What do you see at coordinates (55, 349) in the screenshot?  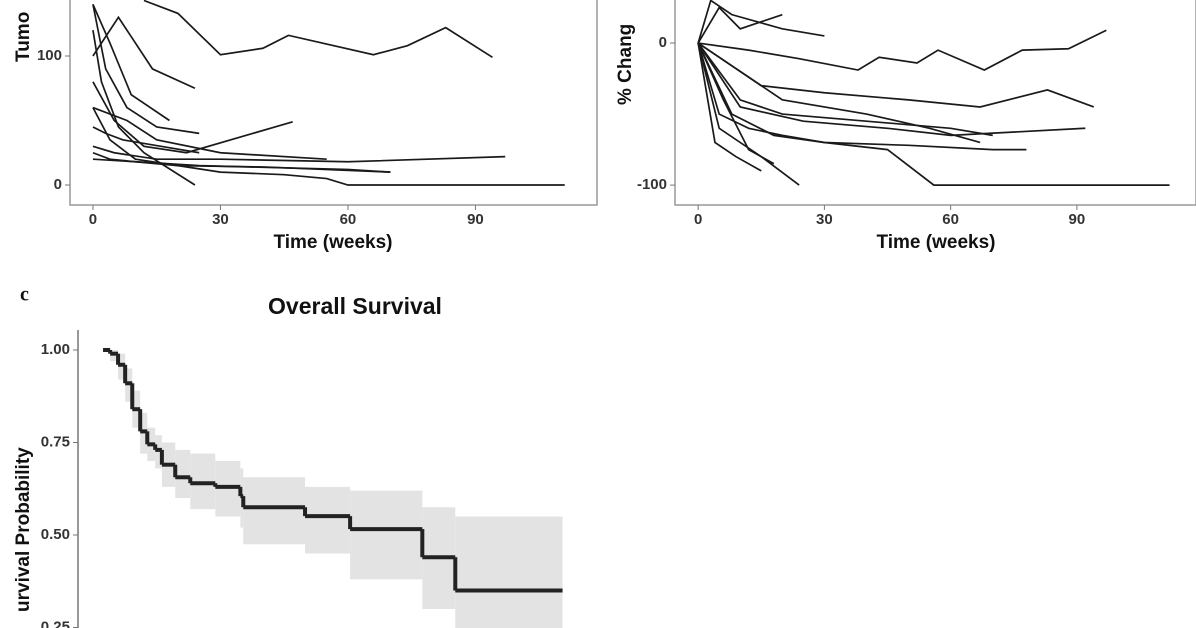 I see `y-tick-label: 1.00` at bounding box center [55, 349].